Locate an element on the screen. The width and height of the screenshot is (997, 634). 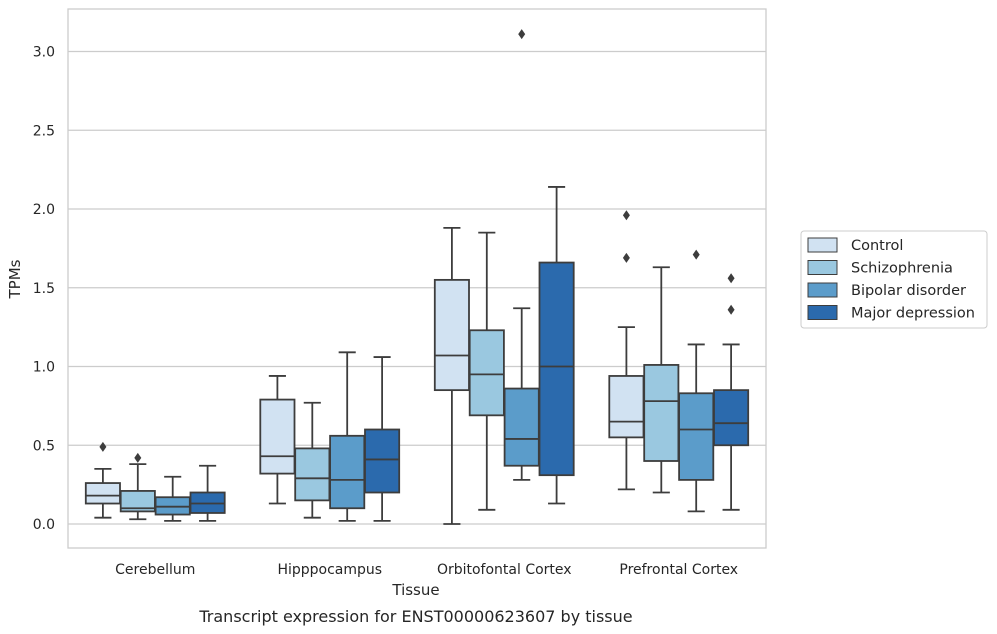
y-axis-tick-labels: 0.0 0.5 1.0 1.5 2.0 2.5 3.0 is located at coordinates (44, 289).